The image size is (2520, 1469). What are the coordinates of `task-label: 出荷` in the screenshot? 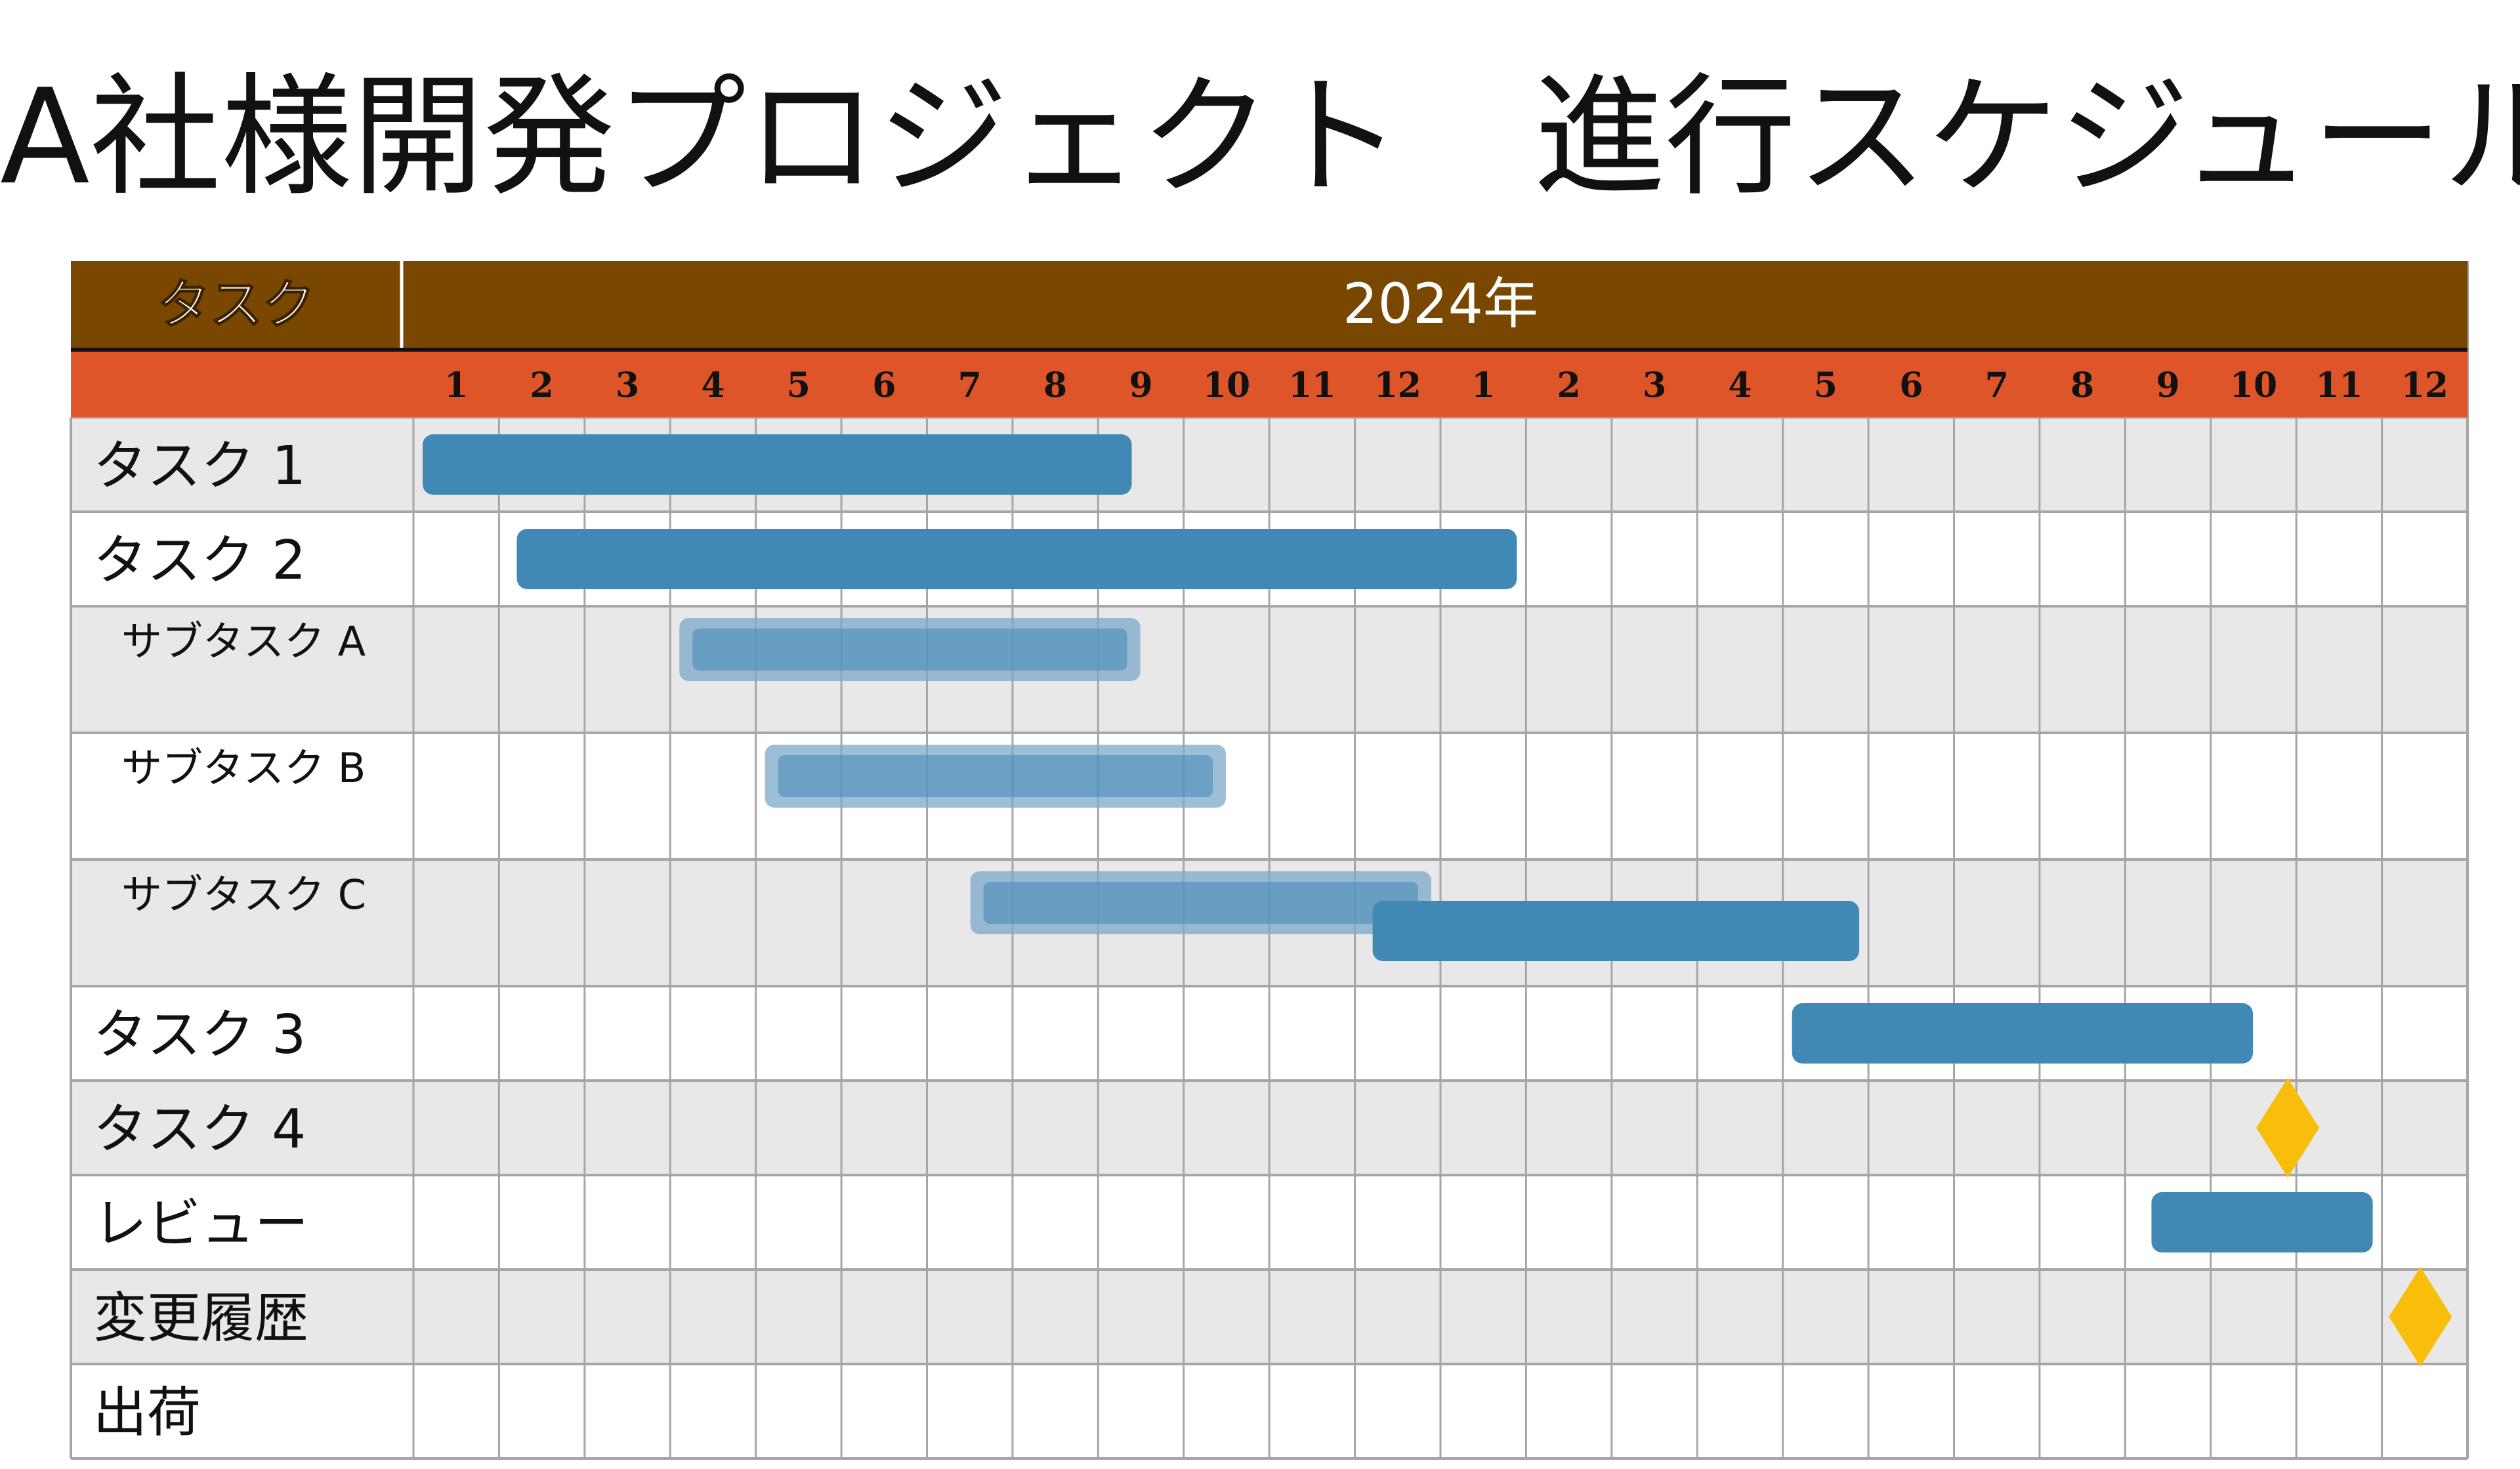 It's located at (147, 1413).